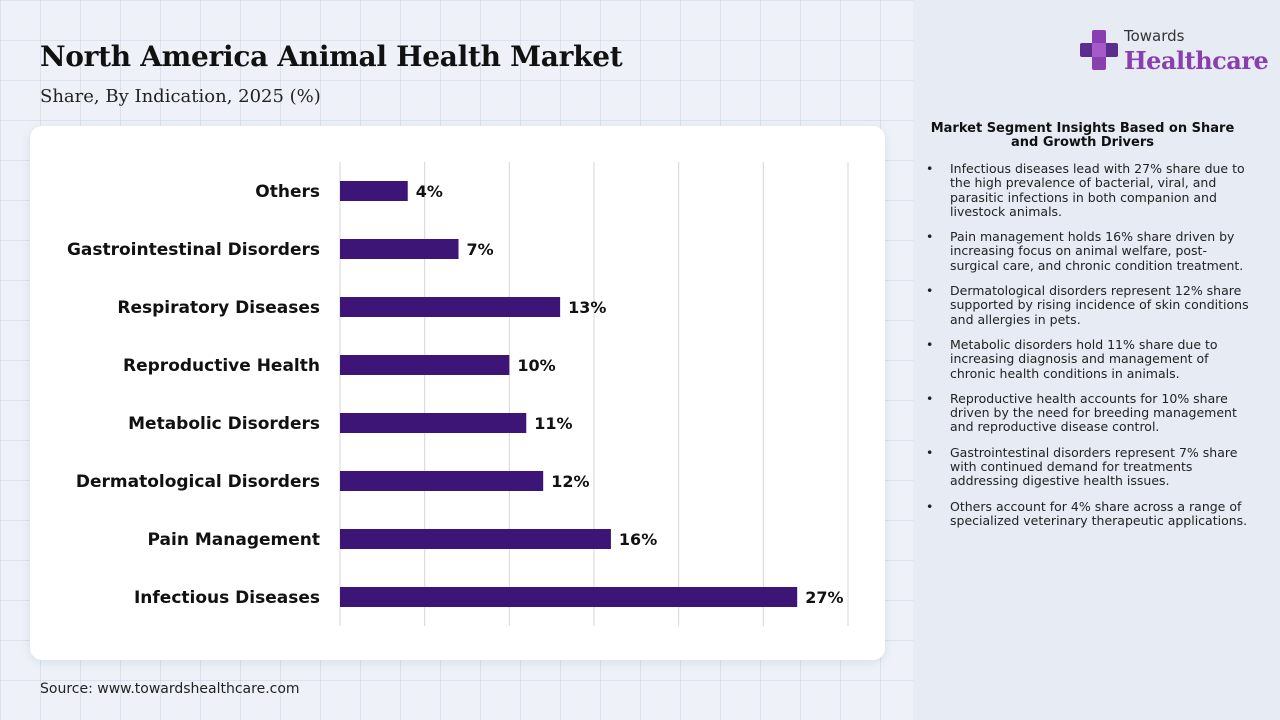 The width and height of the screenshot is (1280, 720). Describe the element at coordinates (198, 482) in the screenshot. I see `category-label: Dermatological Disorders` at that location.